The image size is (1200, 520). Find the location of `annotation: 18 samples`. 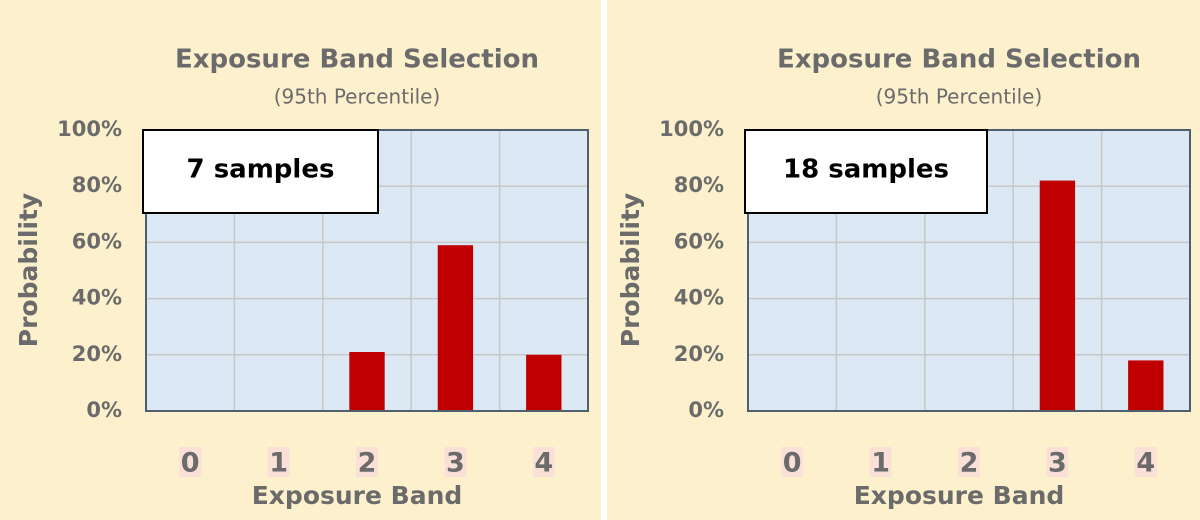

annotation: 18 samples is located at coordinates (866, 170).